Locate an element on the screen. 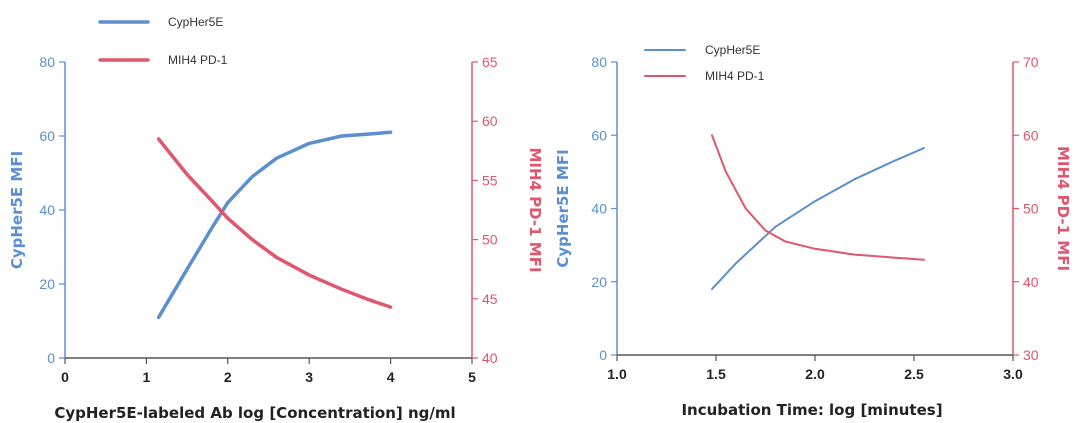  x-tick-label: 1.5 is located at coordinates (716, 374).